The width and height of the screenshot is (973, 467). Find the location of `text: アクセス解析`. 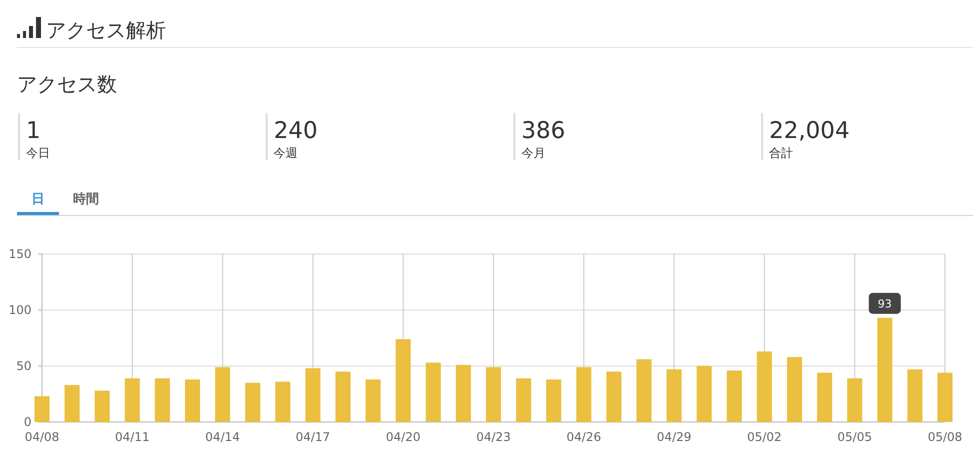

text: アクセス解析 is located at coordinates (106, 30).